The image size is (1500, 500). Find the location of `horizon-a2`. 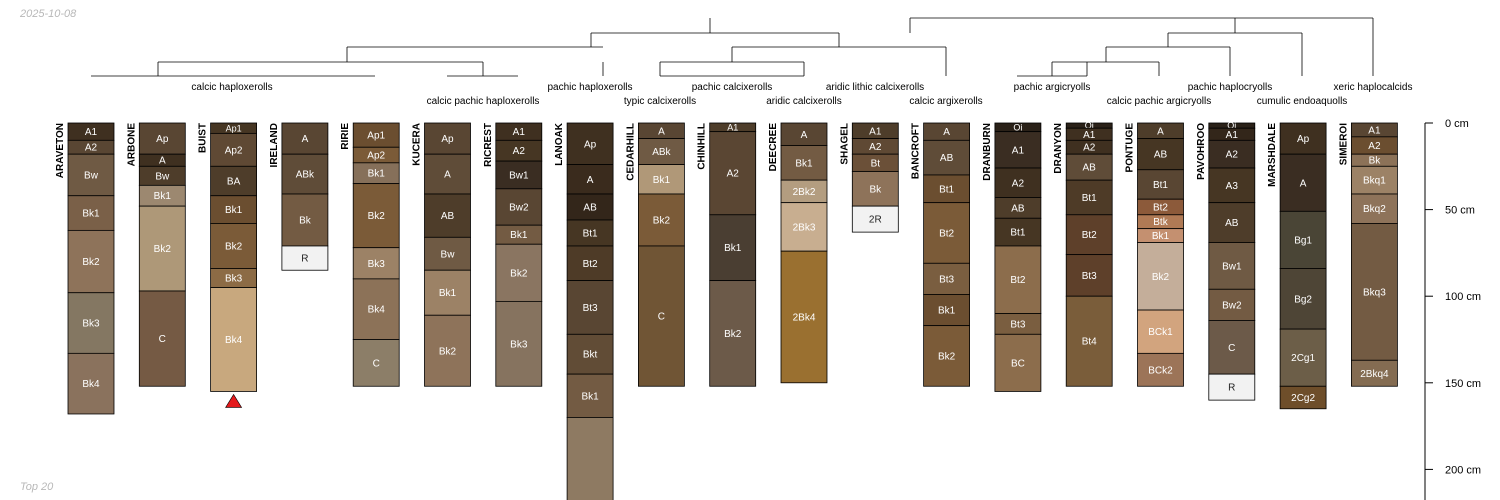

horizon-a2 is located at coordinates (733, 173).